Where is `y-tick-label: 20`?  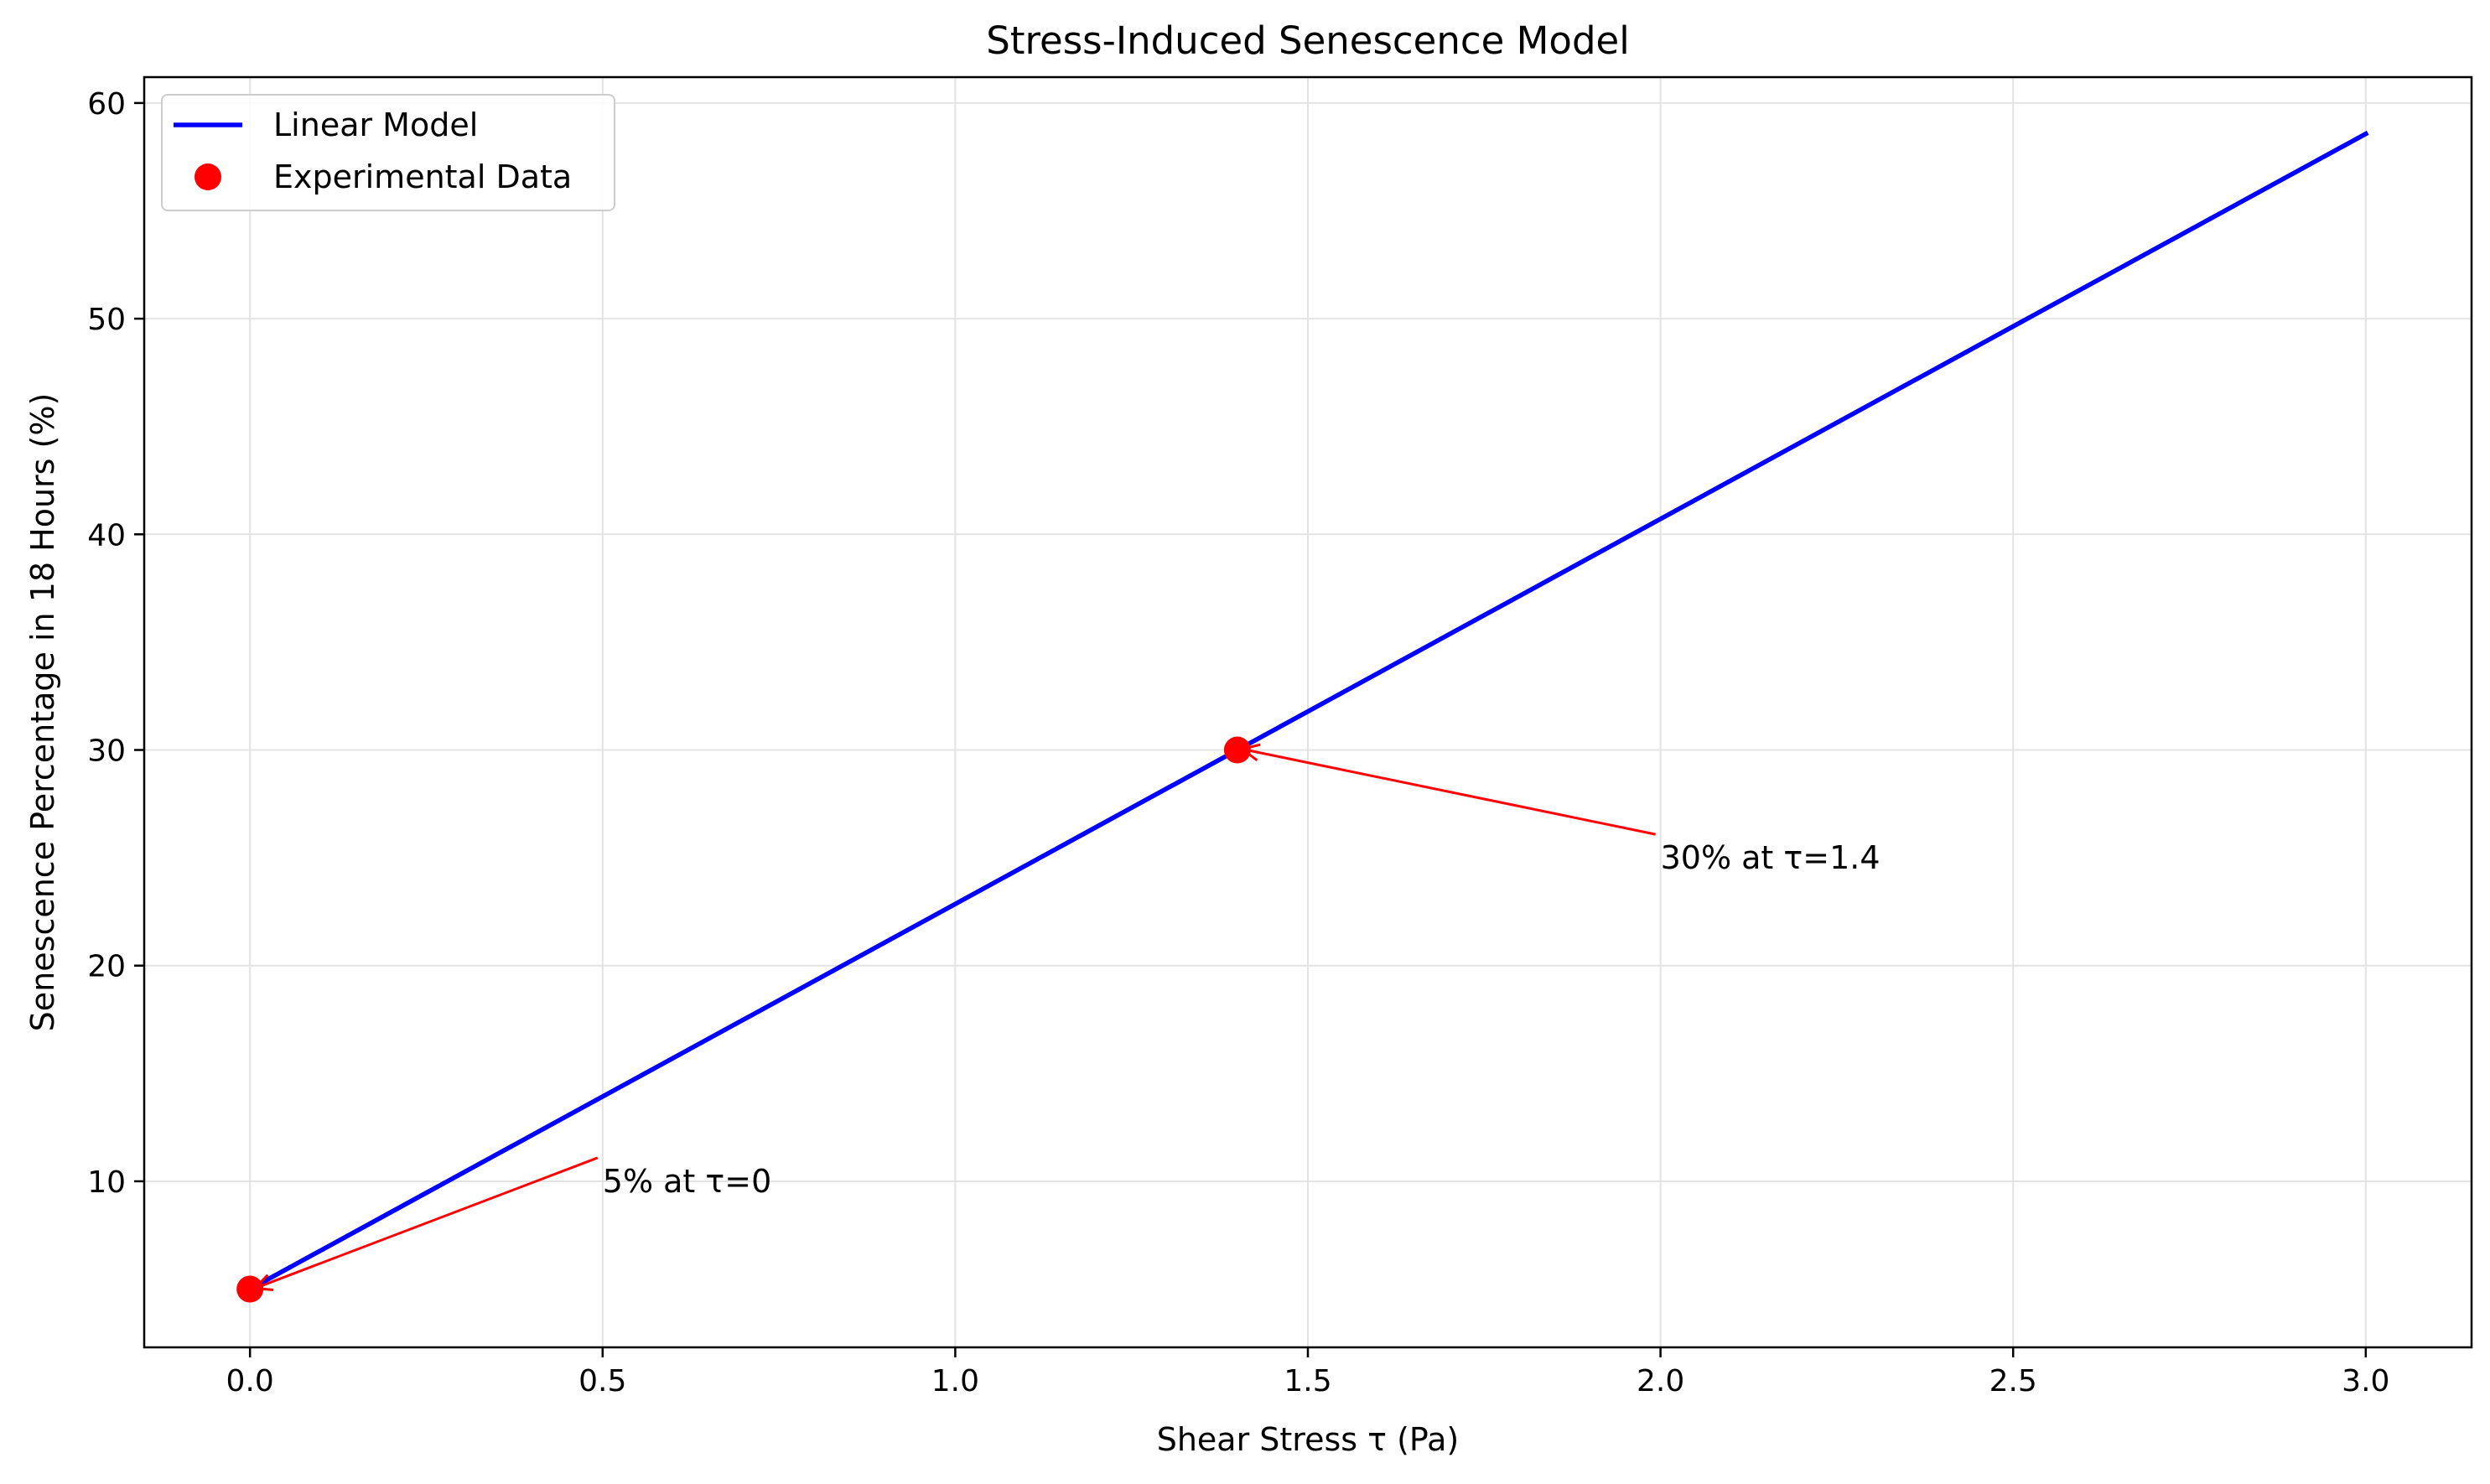
y-tick-label: 20 is located at coordinates (106, 967).